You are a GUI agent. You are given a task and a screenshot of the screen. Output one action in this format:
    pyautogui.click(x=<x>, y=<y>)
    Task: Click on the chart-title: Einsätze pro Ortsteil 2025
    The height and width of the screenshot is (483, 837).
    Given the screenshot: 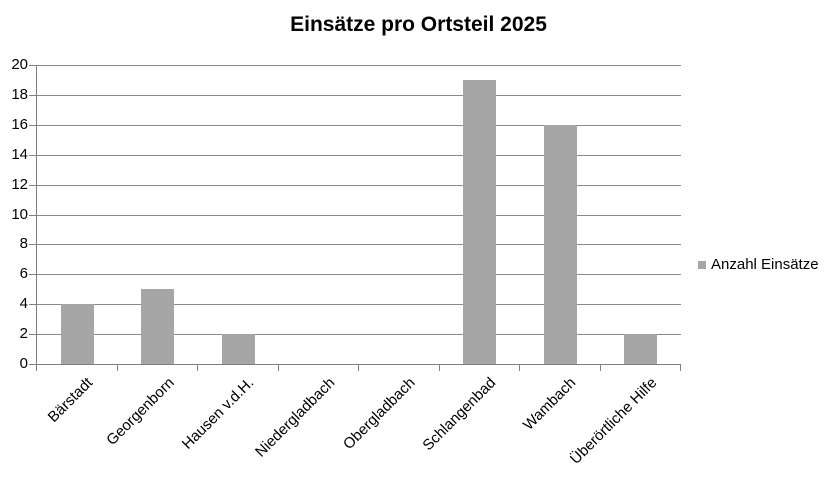 What is the action you would take?
    pyautogui.click(x=418, y=24)
    